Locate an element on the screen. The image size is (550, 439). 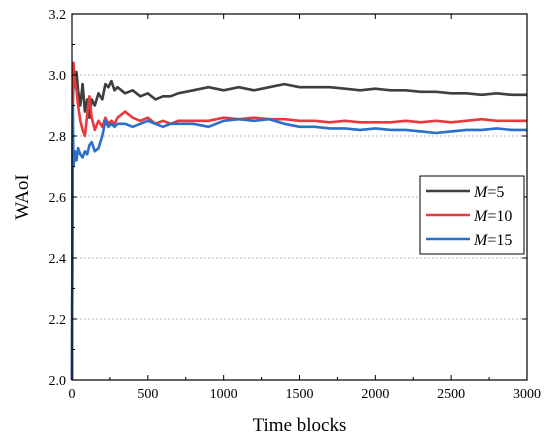
legend-label-1: M=5 is located at coordinates (488, 192).